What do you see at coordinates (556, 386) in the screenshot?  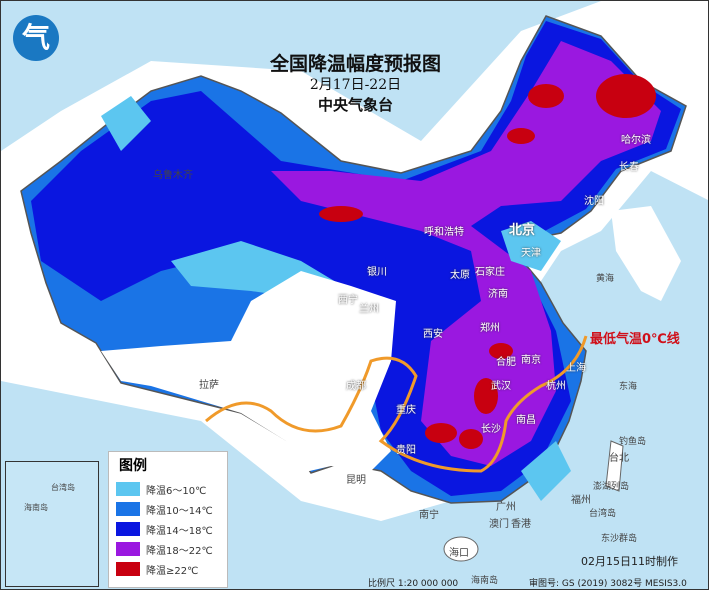 I see `city-label: 杭州` at bounding box center [556, 386].